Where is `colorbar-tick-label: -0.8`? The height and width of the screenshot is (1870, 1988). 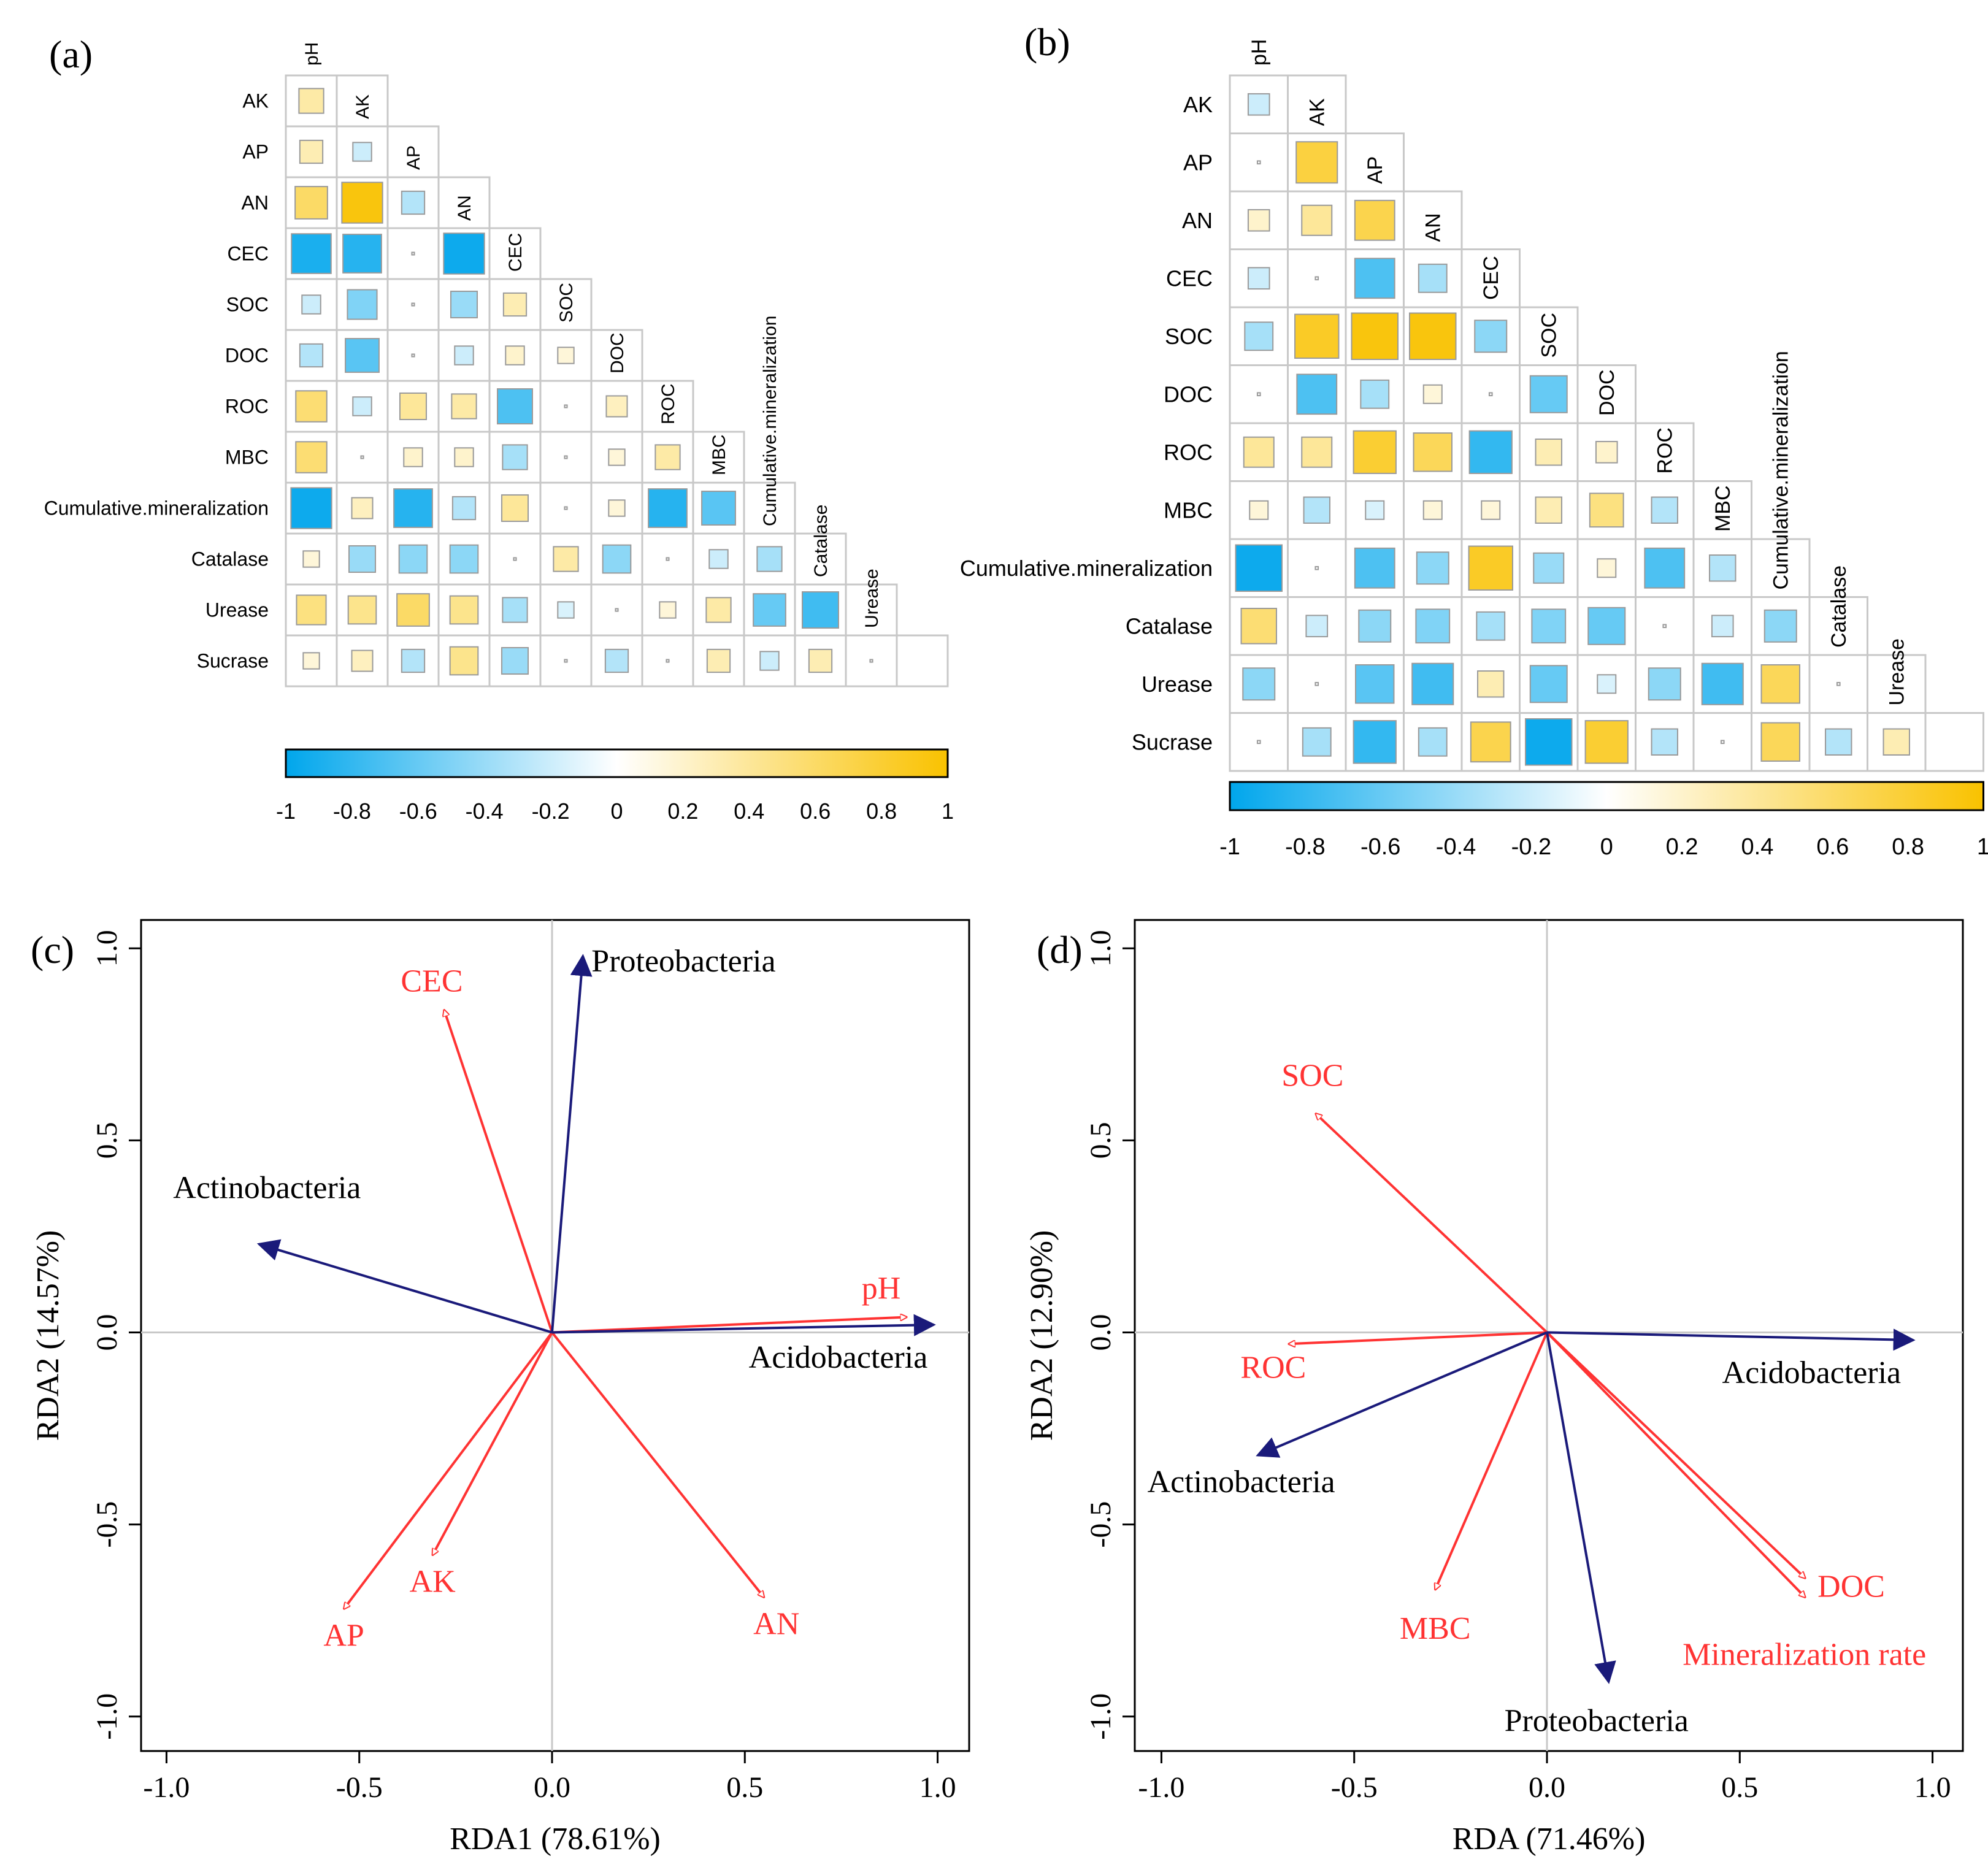
colorbar-tick-label: -0.8 is located at coordinates (1305, 847).